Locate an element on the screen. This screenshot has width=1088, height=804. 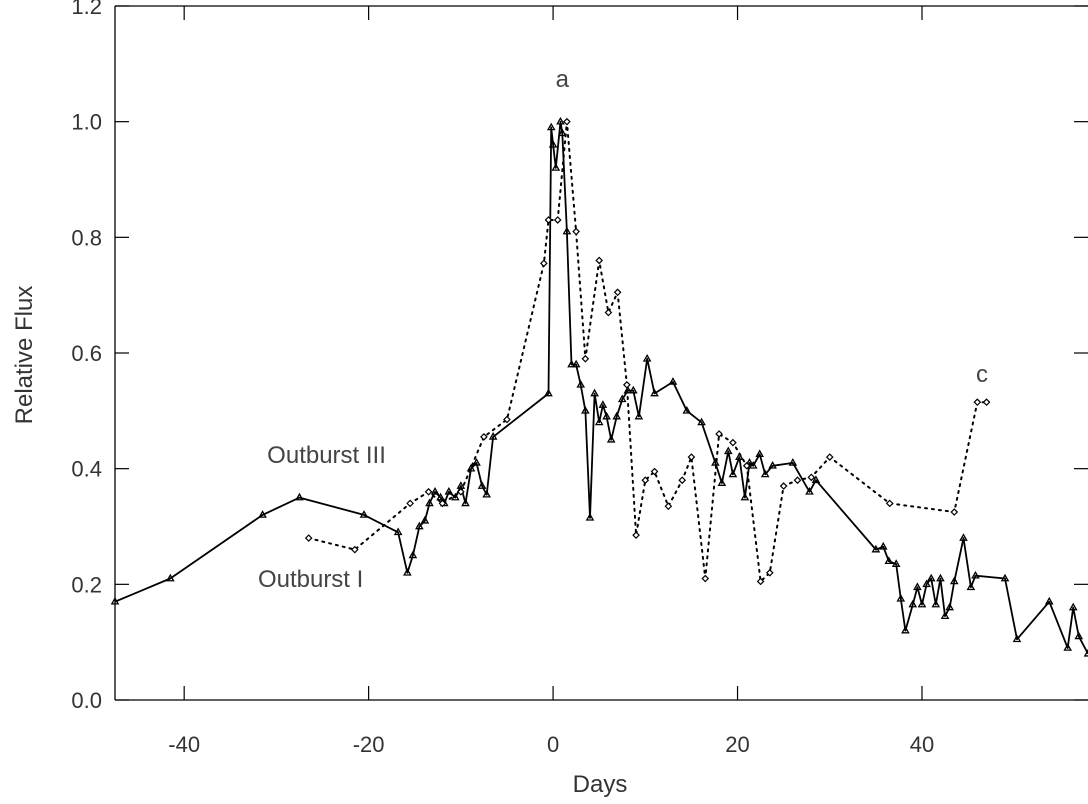
y-tick-label: 0.4 is located at coordinates (86, 469).